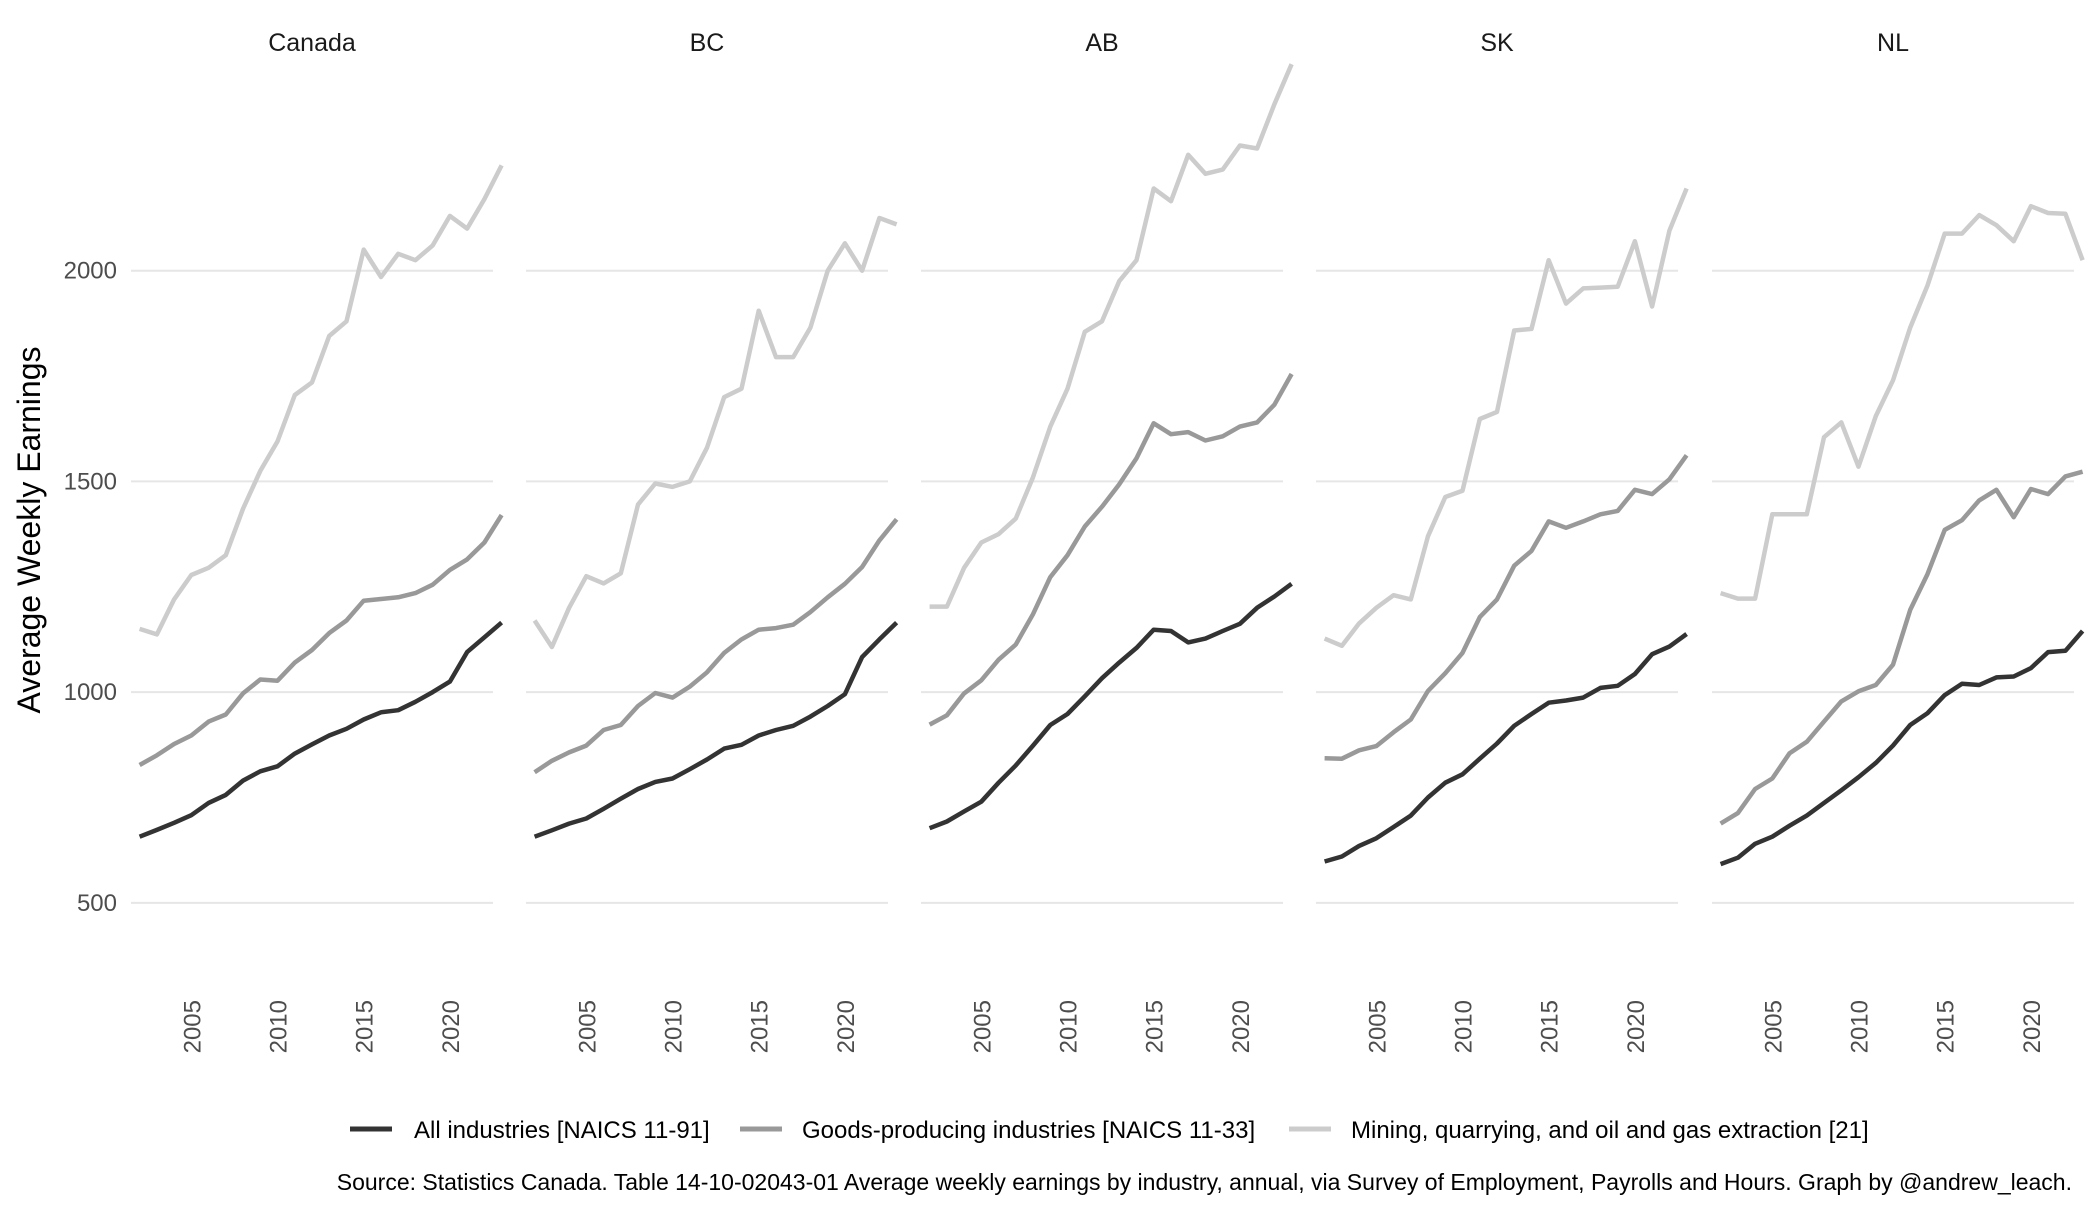  Describe the element at coordinates (1028, 1130) in the screenshot. I see `legend-label: Goods-producing industries [NAICS 11-33]` at that location.